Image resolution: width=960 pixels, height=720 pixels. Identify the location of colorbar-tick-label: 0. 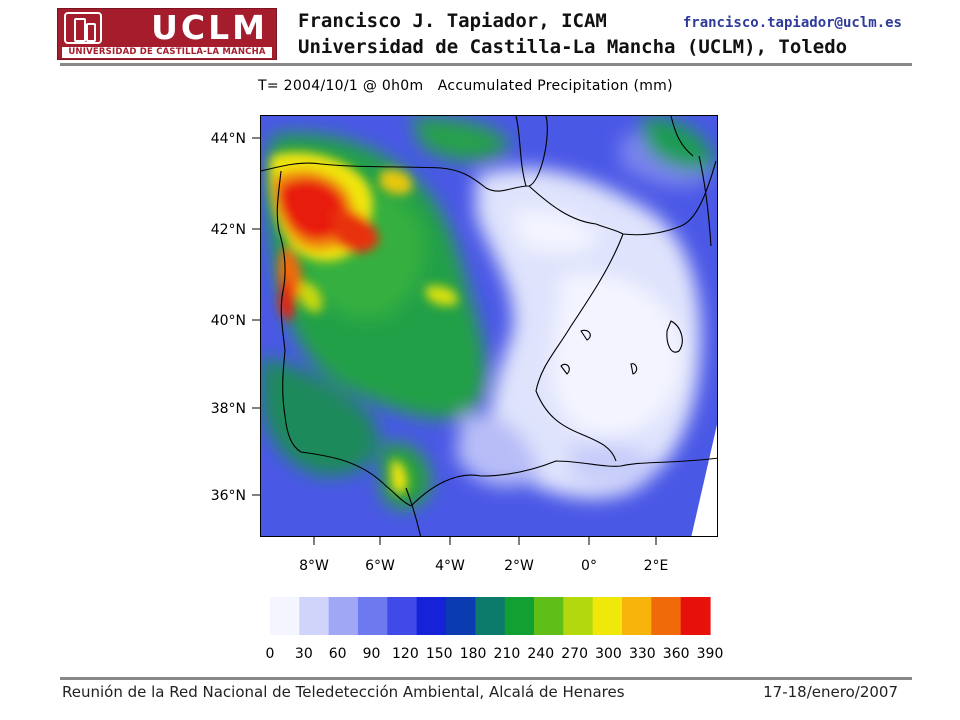
(270, 654).